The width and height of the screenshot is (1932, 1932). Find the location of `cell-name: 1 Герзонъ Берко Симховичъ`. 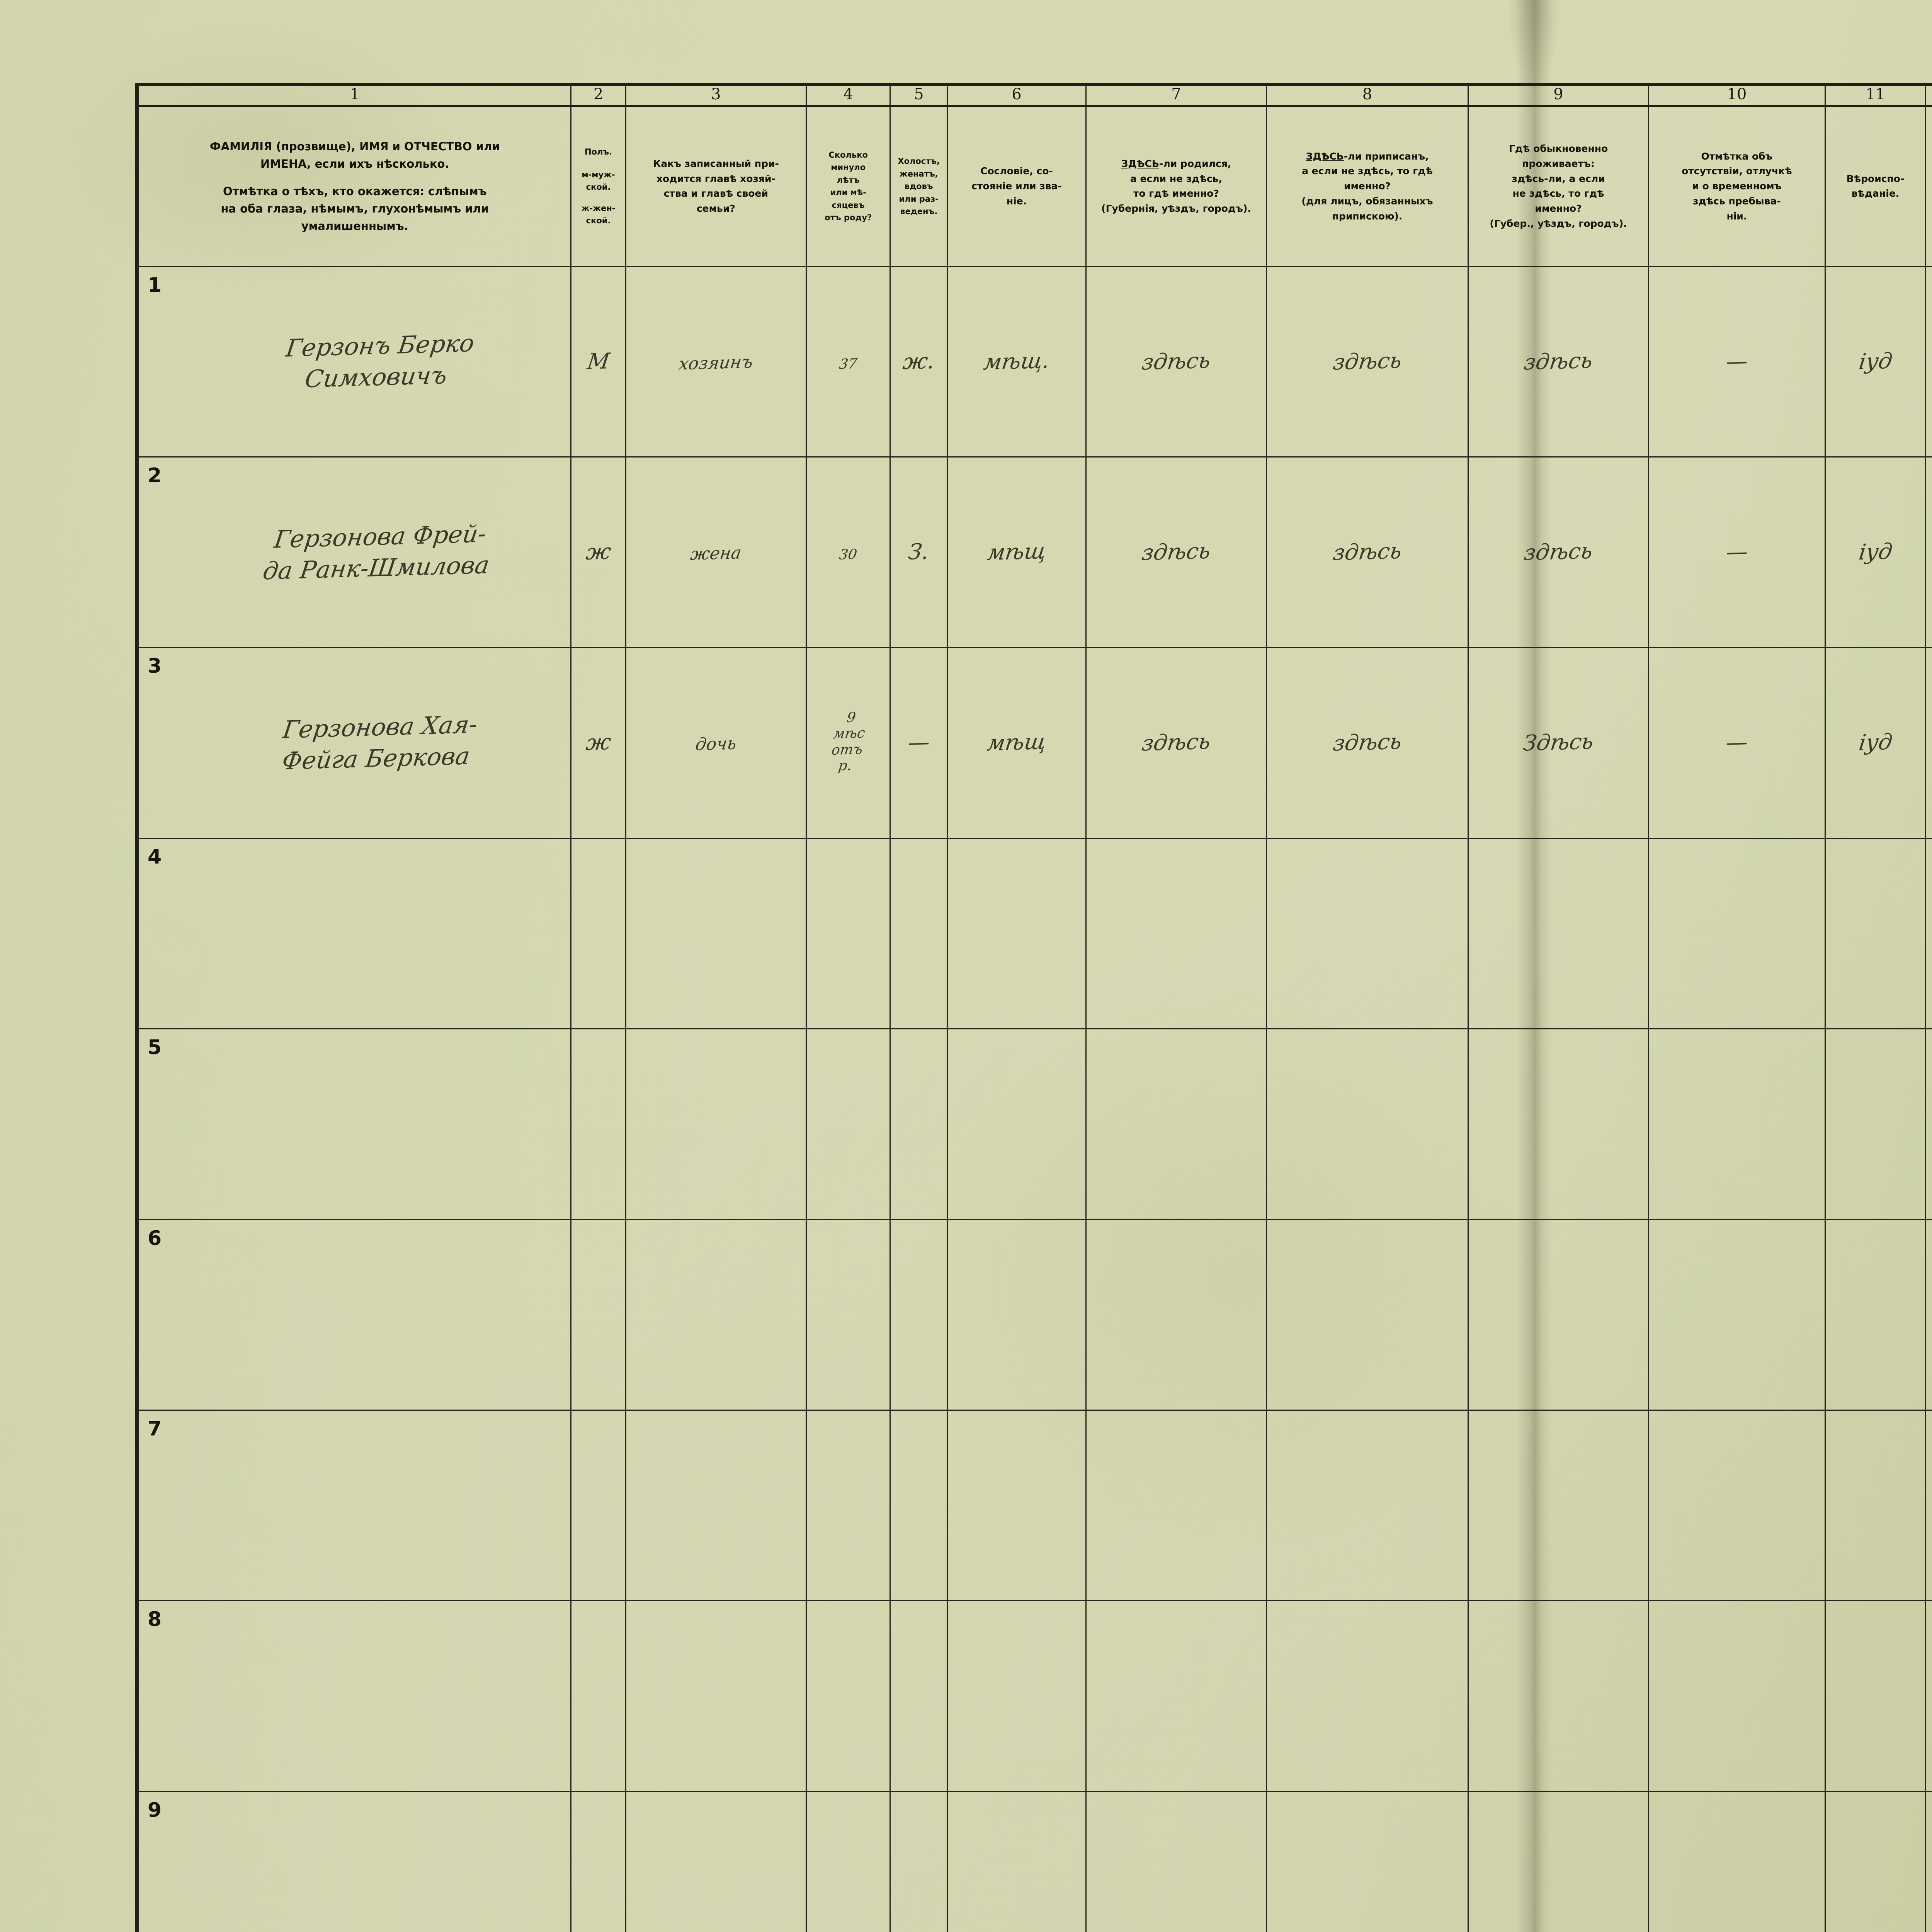

cell-name: 1 Герзонъ Берко Симховичъ is located at coordinates (355, 362).